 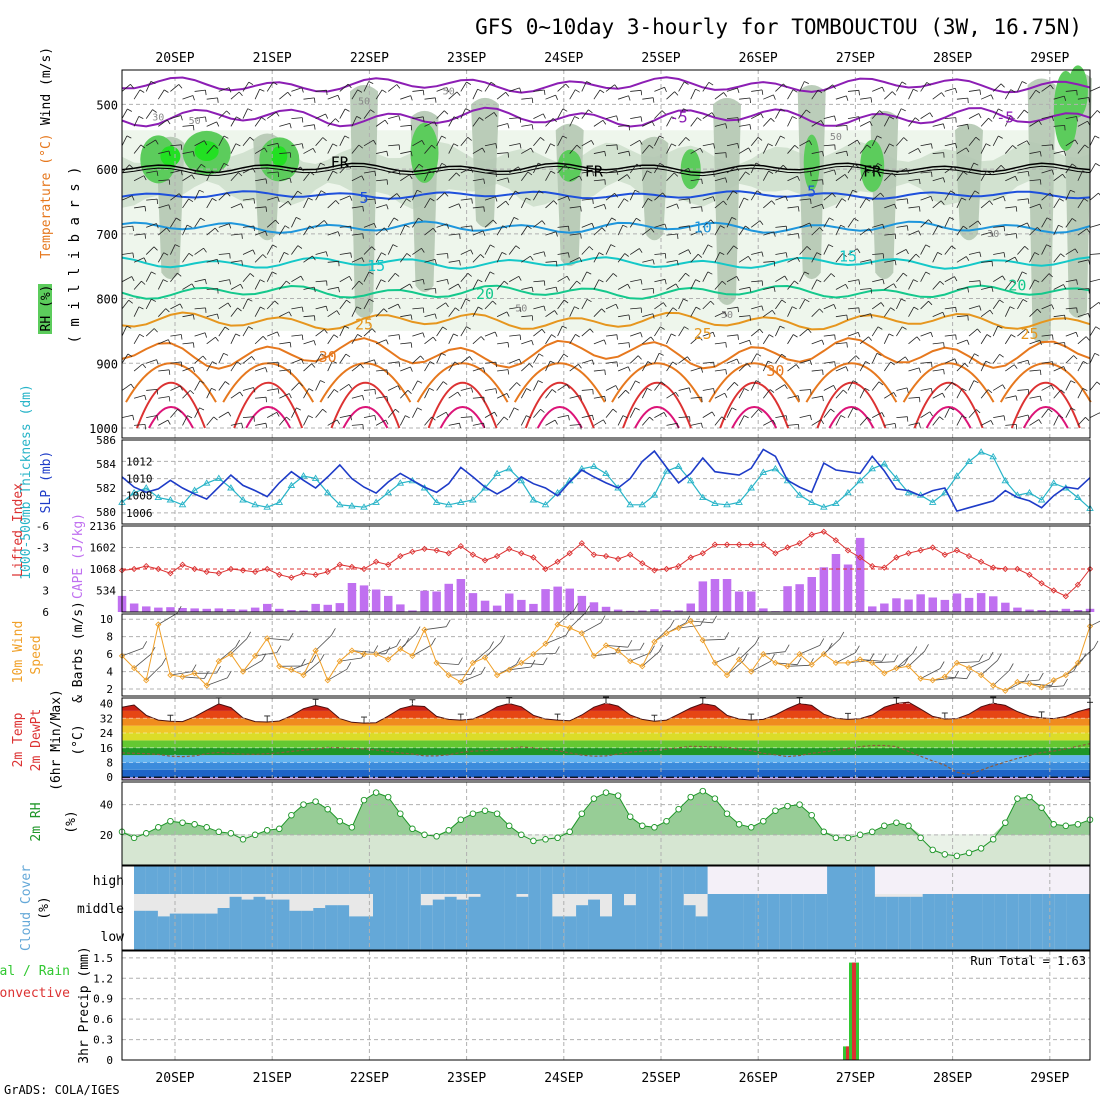 What do you see at coordinates (103, 999) in the screenshot?
I see `precip-tick-label: 0.9` at bounding box center [103, 999].